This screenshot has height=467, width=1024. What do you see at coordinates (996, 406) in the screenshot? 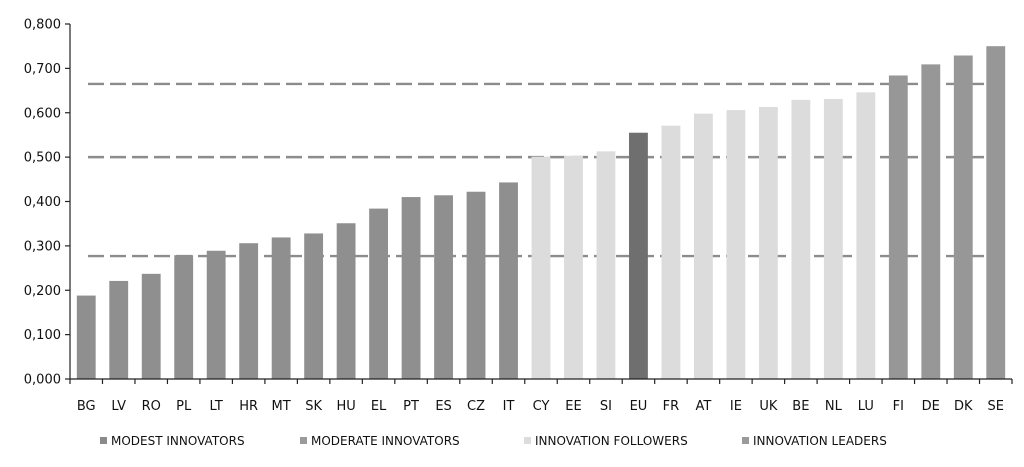
I see `x-tick-label-se: SE` at bounding box center [996, 406].